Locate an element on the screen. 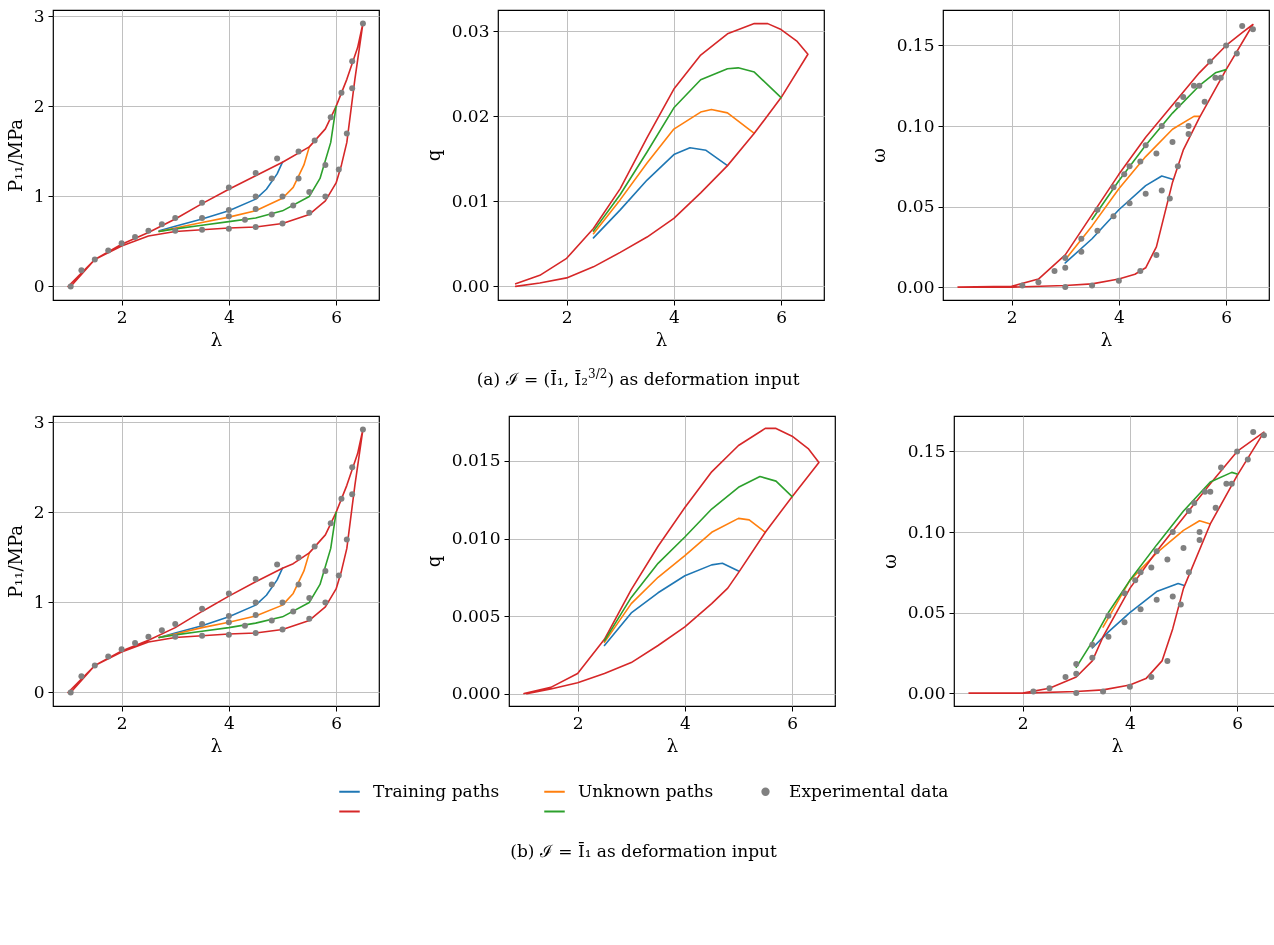 The image size is (1274, 945). y-tick-label: 0.05 is located at coordinates (926, 612).